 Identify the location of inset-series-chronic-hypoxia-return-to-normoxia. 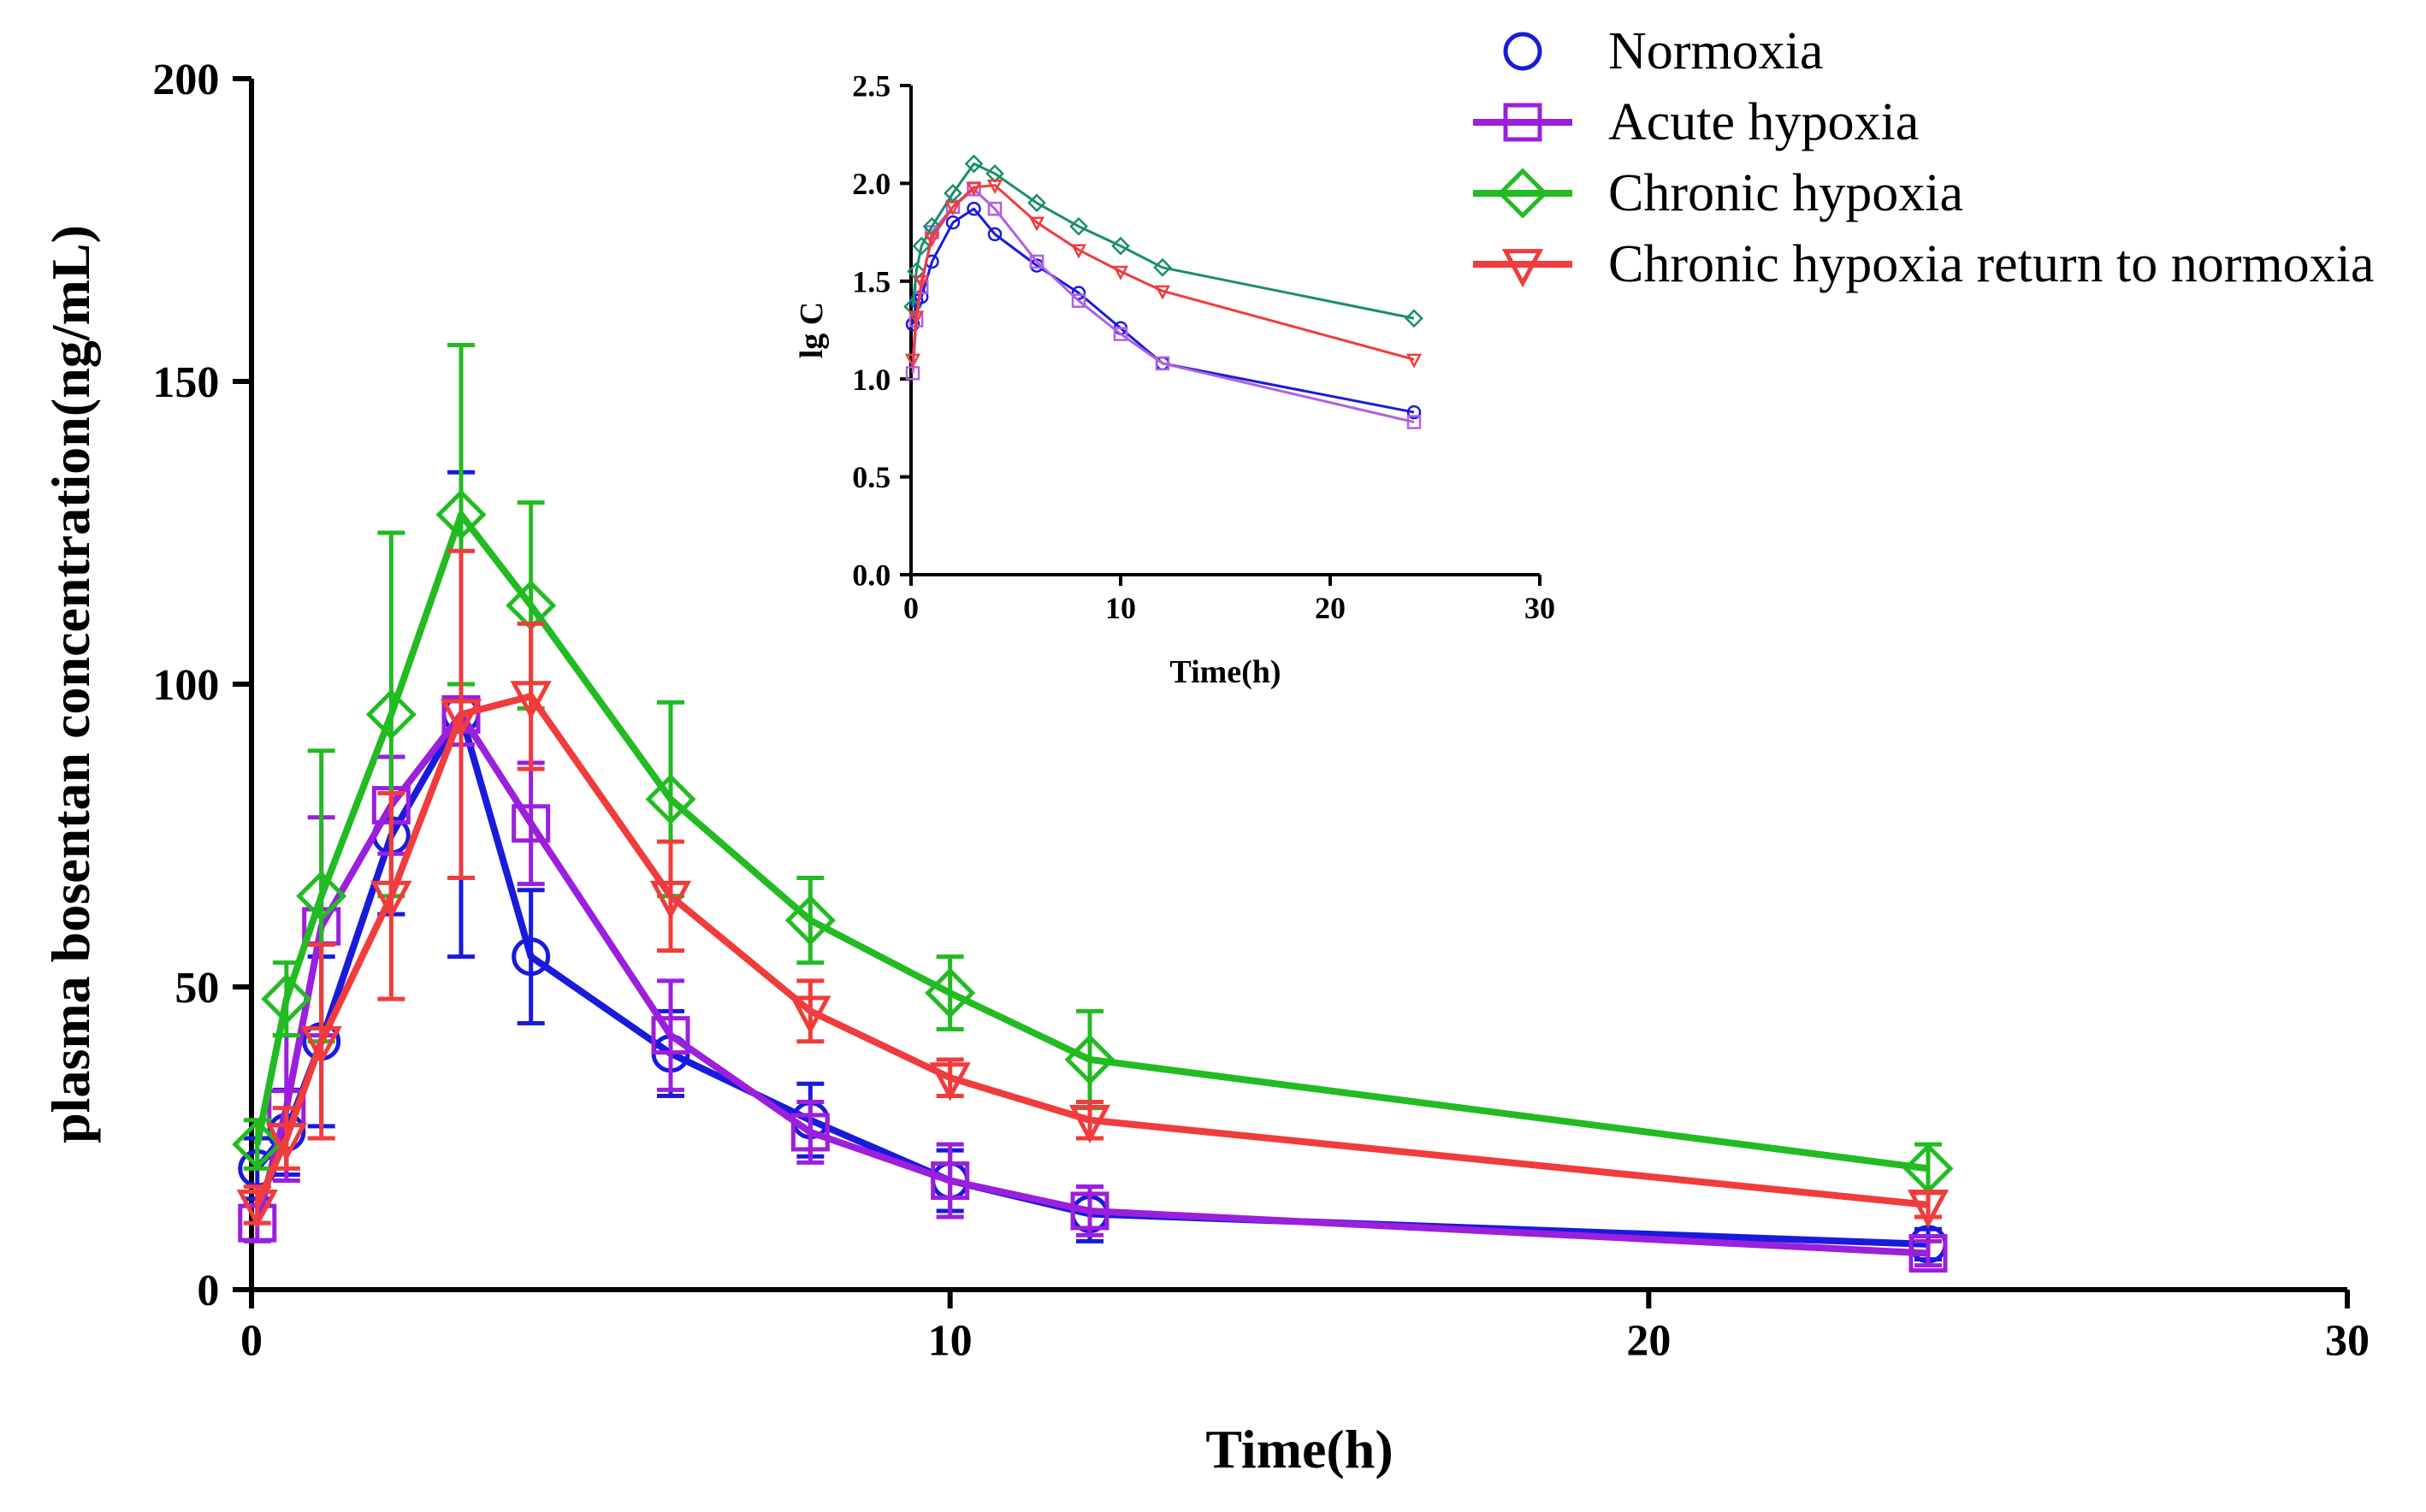
(1163, 274).